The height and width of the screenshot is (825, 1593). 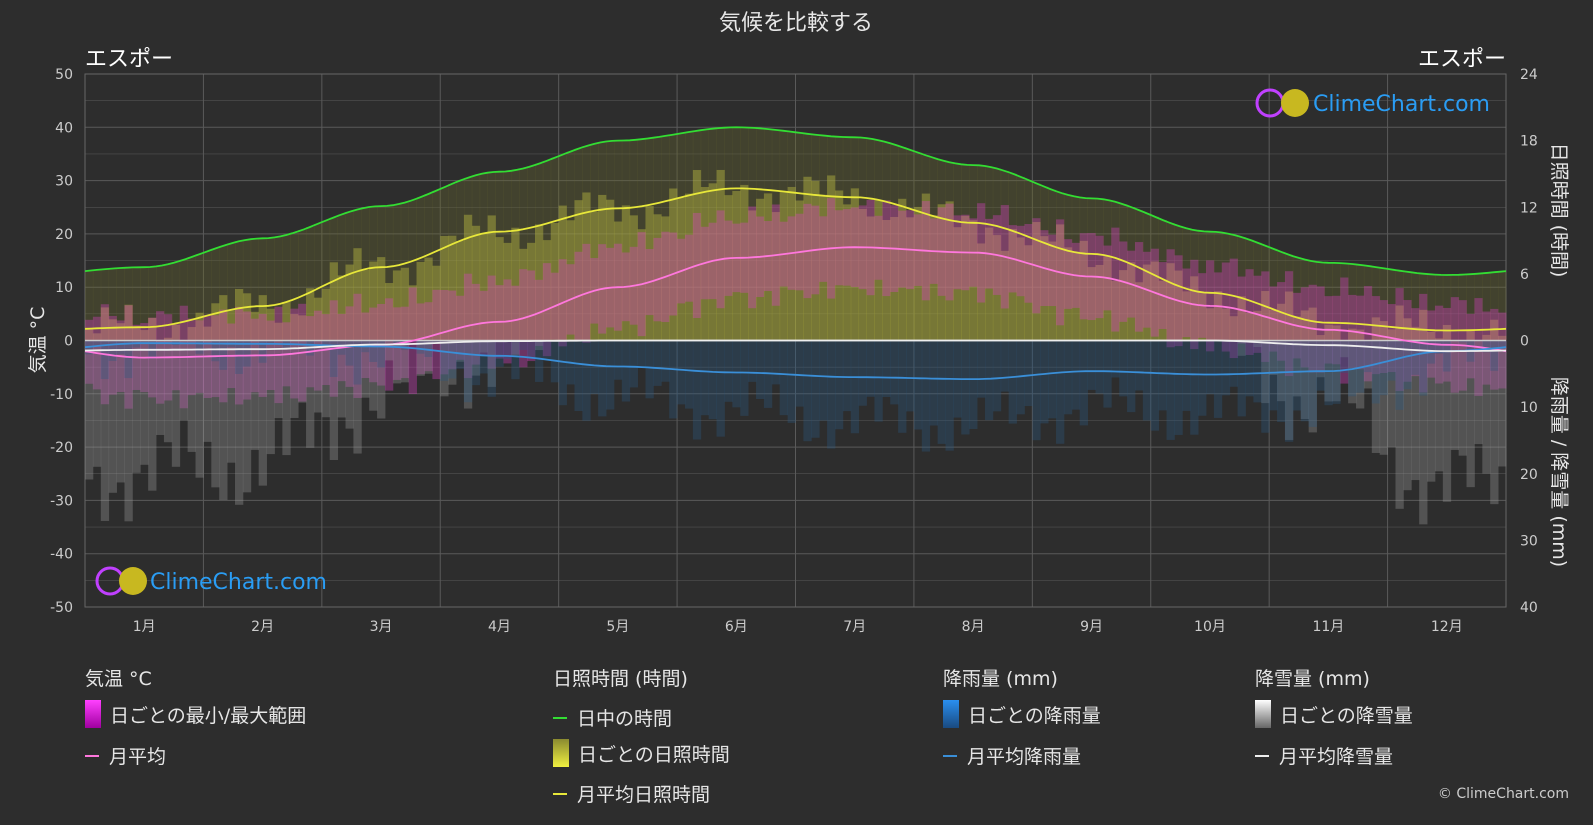 What do you see at coordinates (560, 793) in the screenshot?
I see `sun-avg-swatch` at bounding box center [560, 793].